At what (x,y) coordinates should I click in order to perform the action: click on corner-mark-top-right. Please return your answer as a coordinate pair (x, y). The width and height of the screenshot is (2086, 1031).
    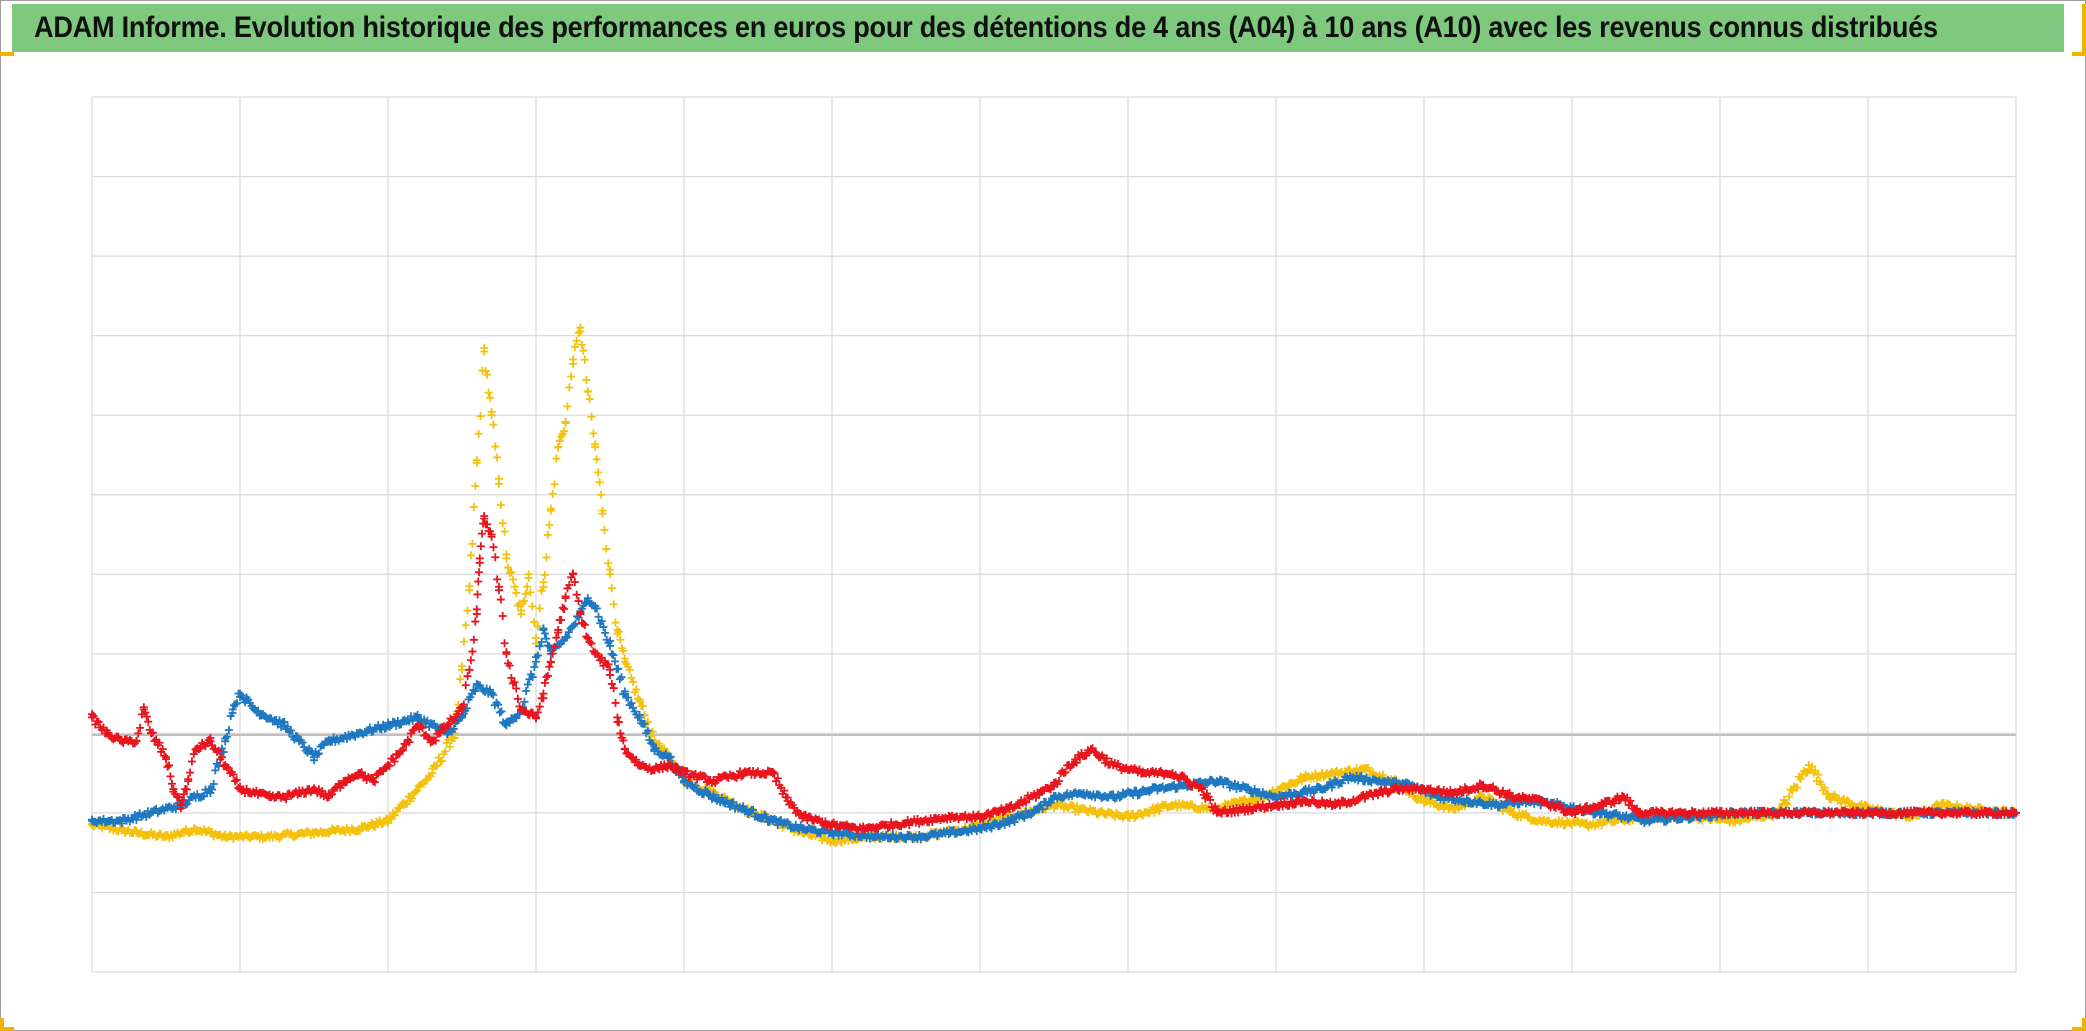
    Looking at the image, I should click on (2079, 54).